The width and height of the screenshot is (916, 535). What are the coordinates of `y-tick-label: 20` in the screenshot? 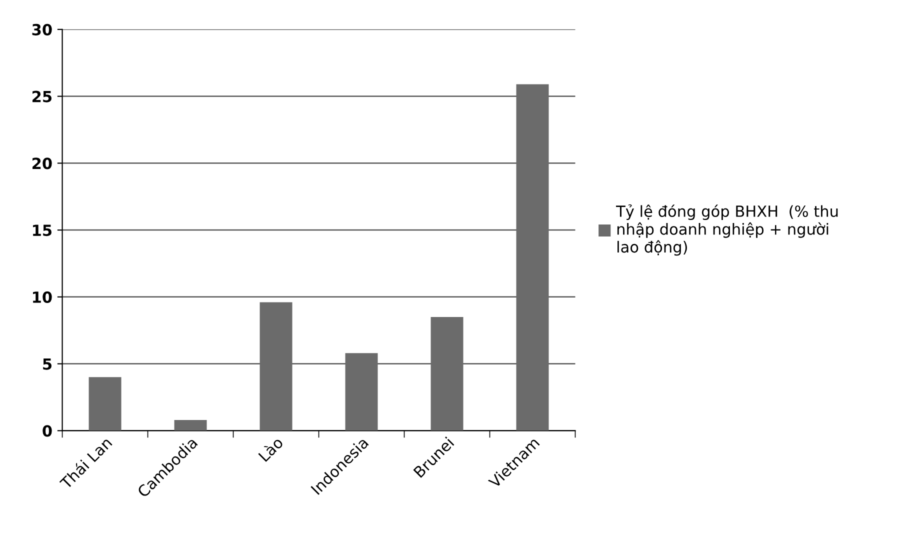 It's located at (42, 164).